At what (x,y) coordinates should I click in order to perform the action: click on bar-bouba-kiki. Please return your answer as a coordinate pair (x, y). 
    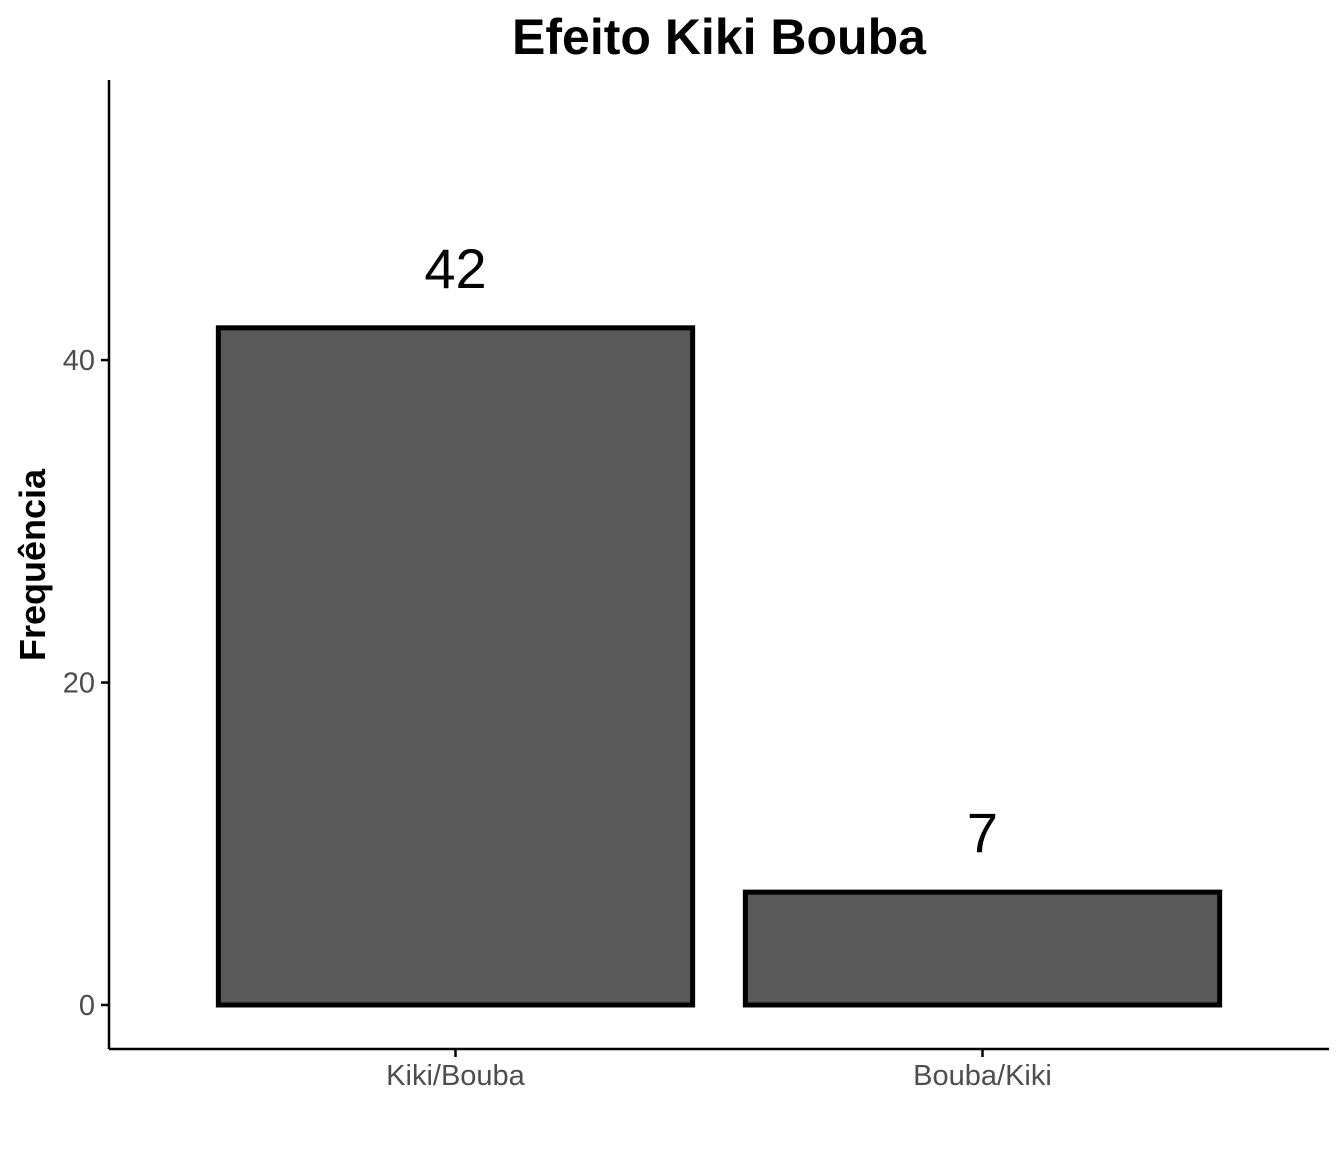
    Looking at the image, I should click on (982, 948).